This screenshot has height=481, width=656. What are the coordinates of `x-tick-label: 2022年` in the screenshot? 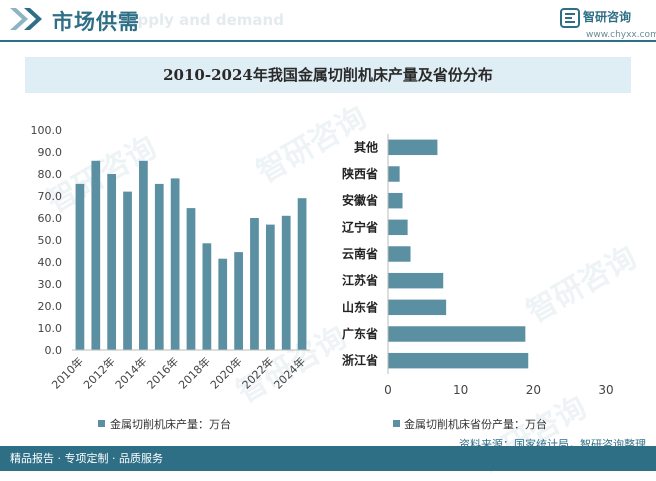 It's located at (257, 372).